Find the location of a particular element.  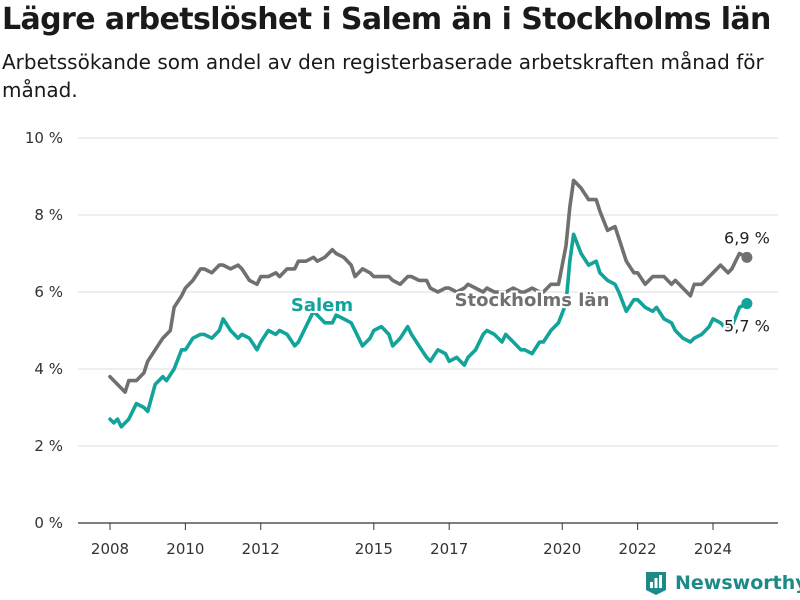

brand-logo: Newsworthy is located at coordinates (722, 583).